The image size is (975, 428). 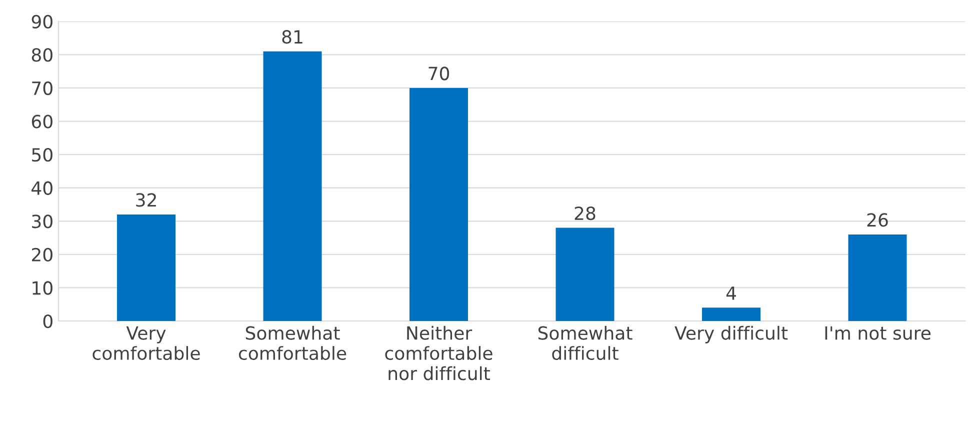 I want to click on y-tick-label: 10, so click(x=42, y=288).